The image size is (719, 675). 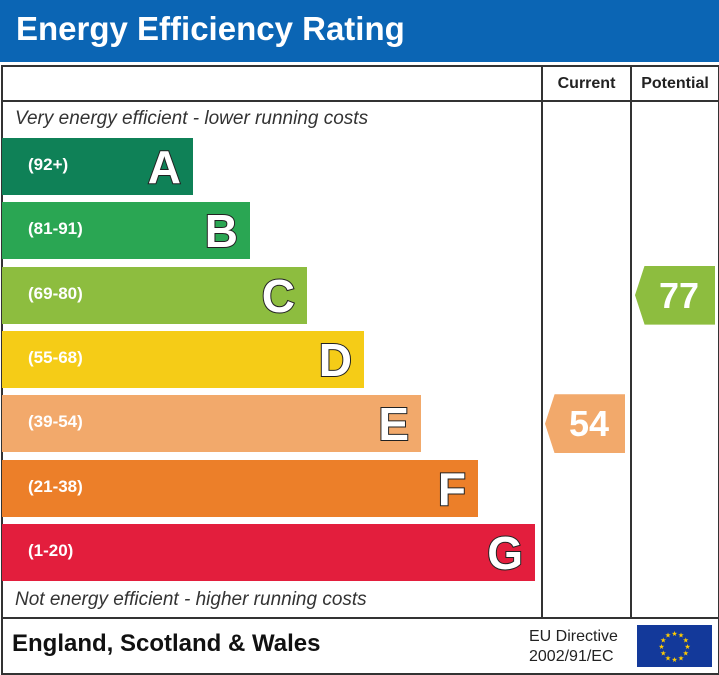 I want to click on current-rating-arrow: 54, so click(x=585, y=424).